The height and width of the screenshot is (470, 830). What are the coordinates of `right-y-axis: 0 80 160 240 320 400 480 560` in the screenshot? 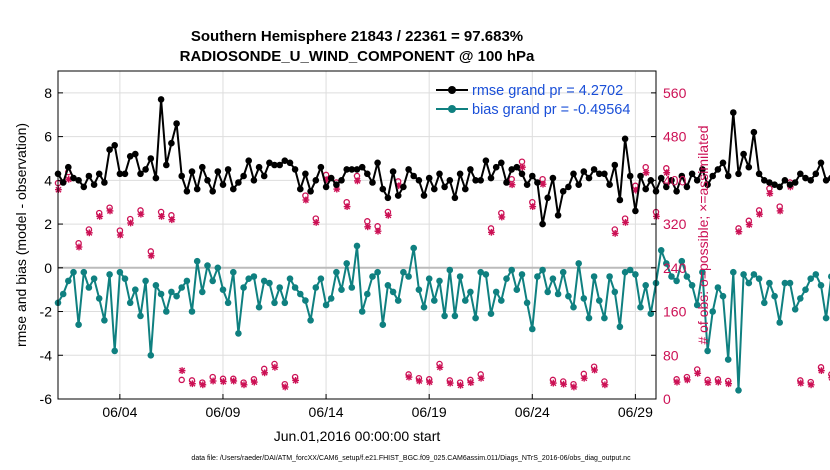 It's located at (669, 246).